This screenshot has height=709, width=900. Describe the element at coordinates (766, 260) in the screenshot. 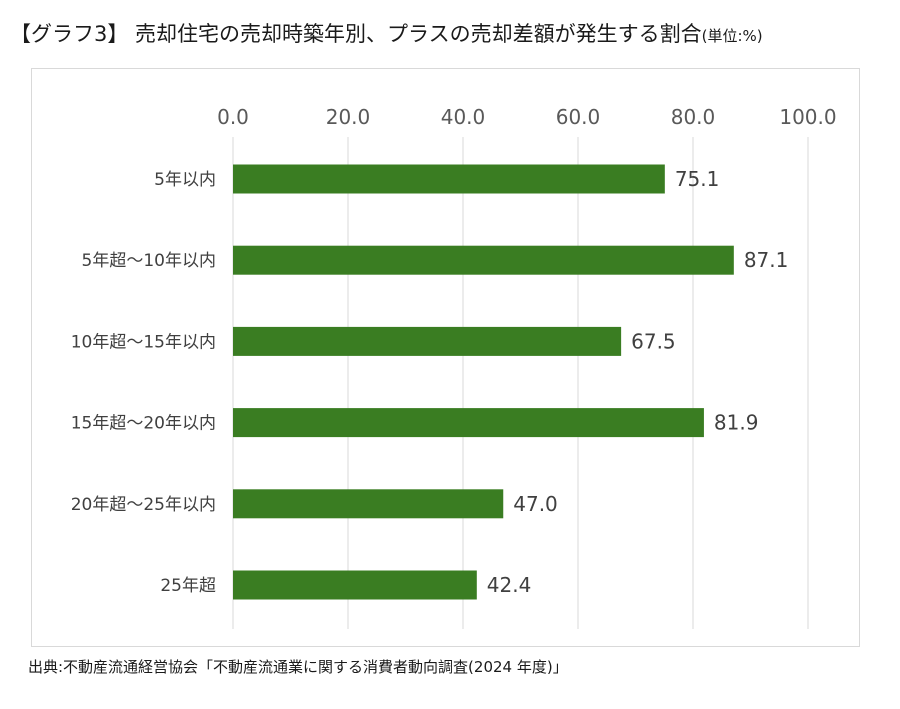

I see `data-label: 87.1` at that location.